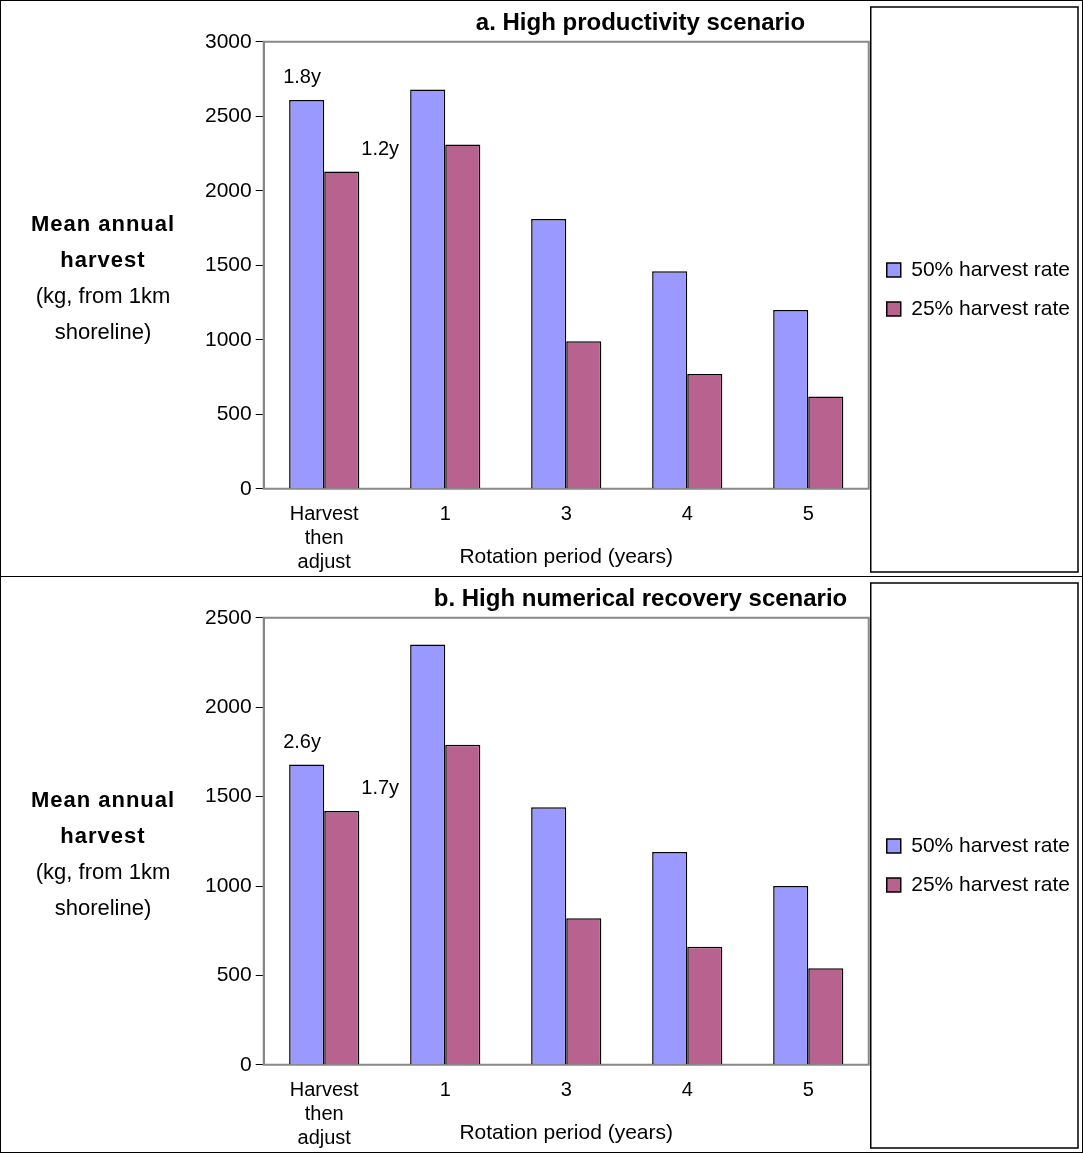  Describe the element at coordinates (302, 740) in the screenshot. I see `annotation: 2.6y` at that location.